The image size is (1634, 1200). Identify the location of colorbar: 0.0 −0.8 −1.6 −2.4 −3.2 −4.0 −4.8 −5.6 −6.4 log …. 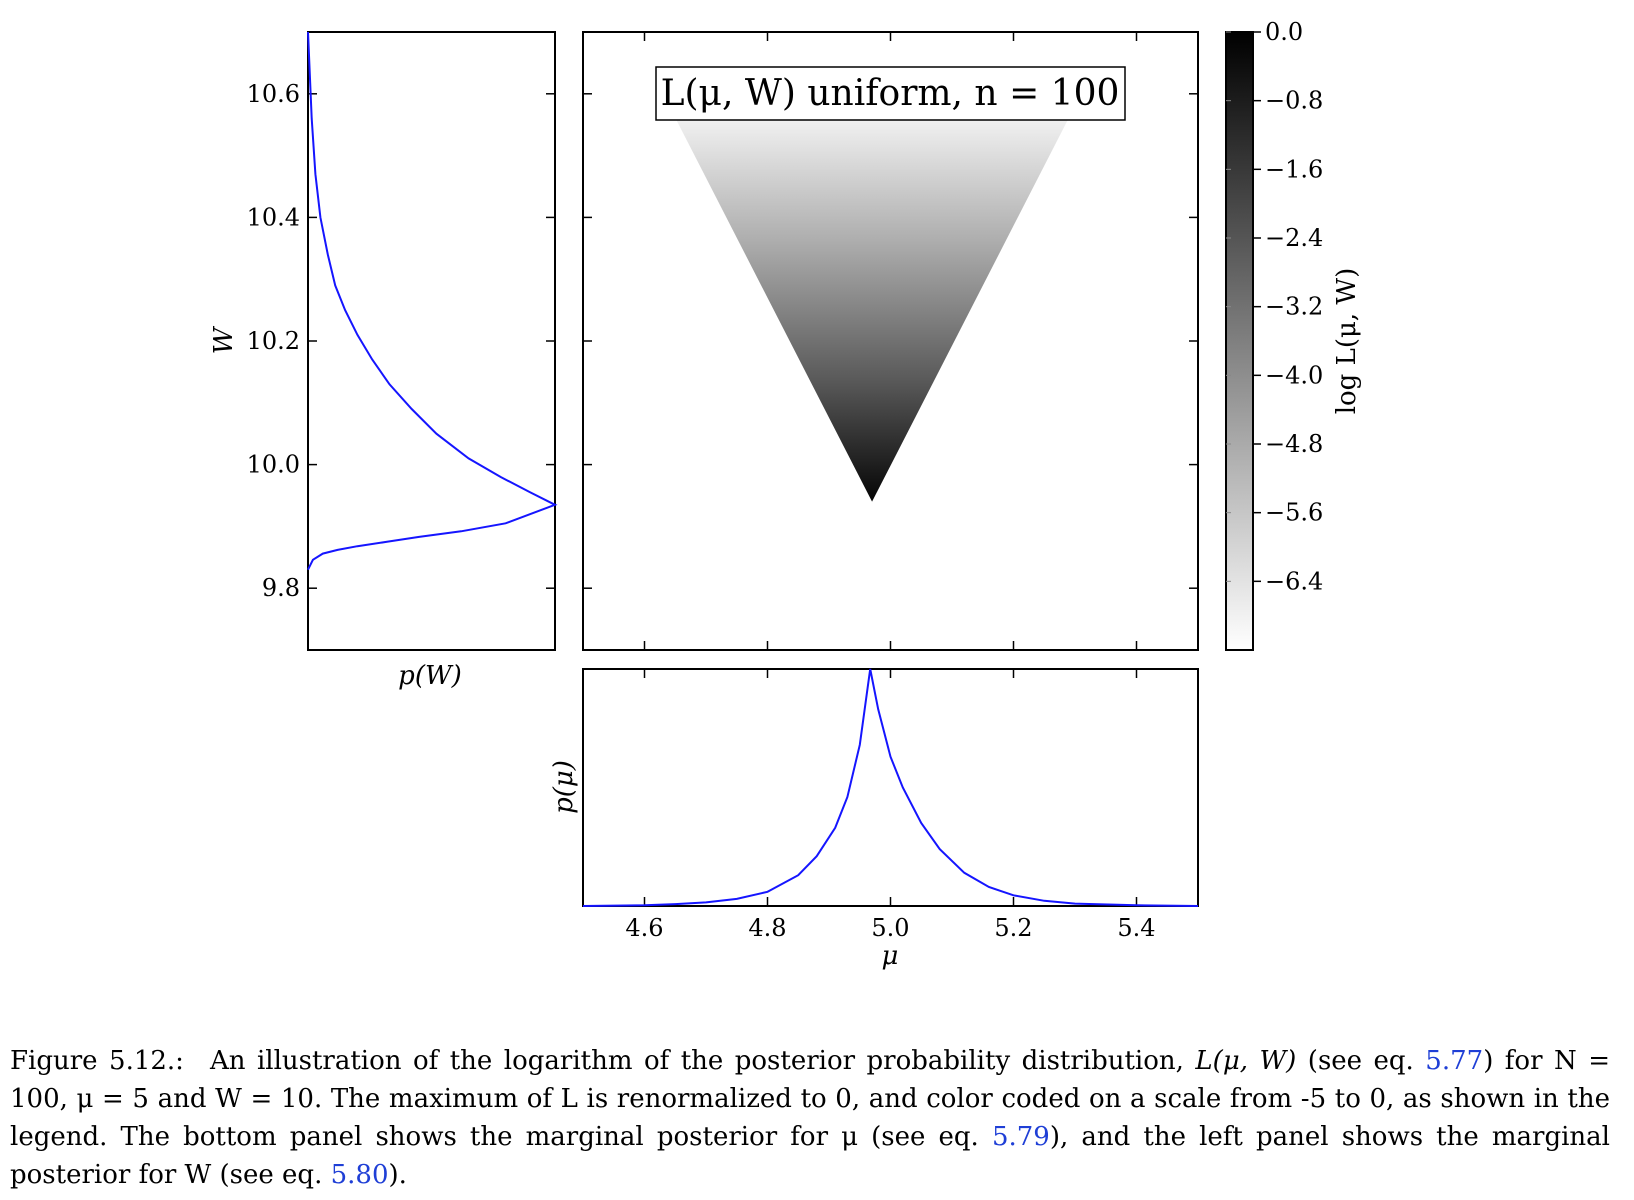
(1293, 334).